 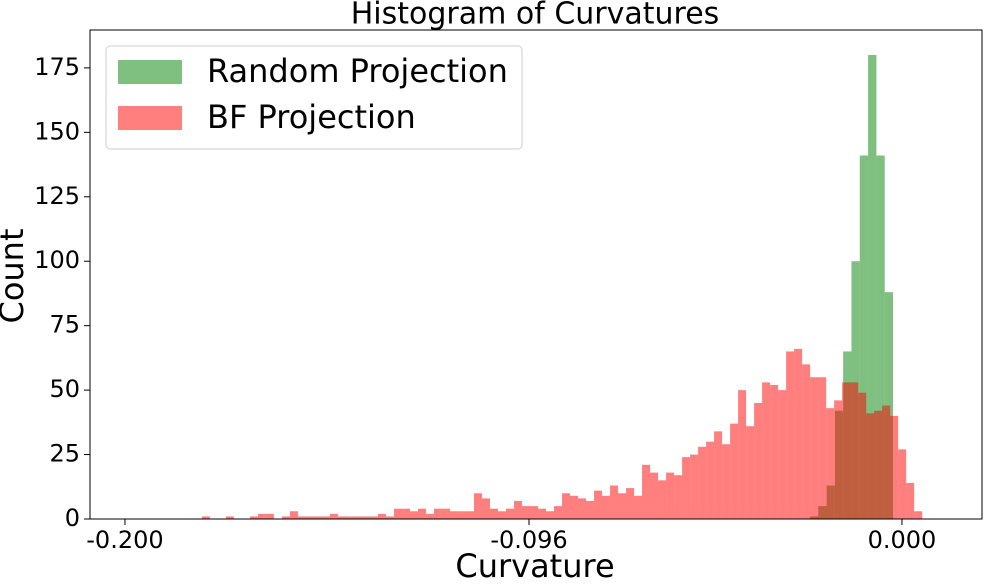 What do you see at coordinates (311, 117) in the screenshot?
I see `legend-label: BF Projection` at bounding box center [311, 117].